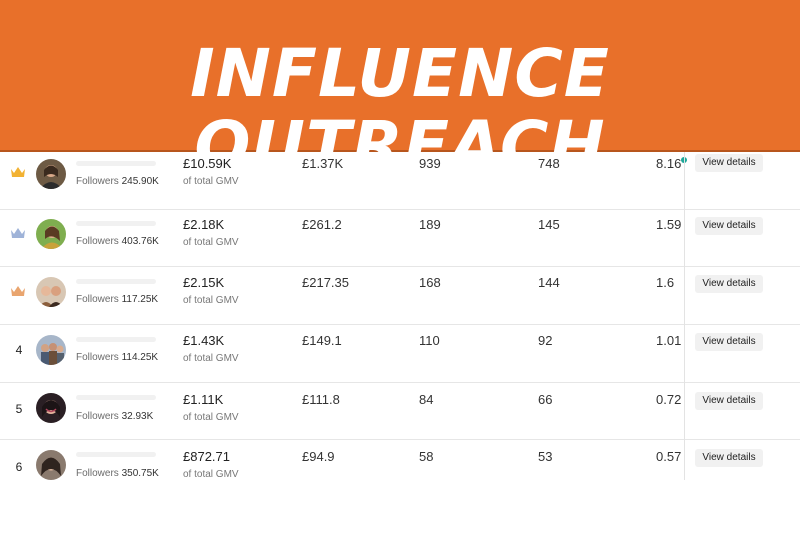 This screenshot has height=534, width=800. Describe the element at coordinates (203, 399) in the screenshot. I see `gmv-value: £1.11K` at that location.